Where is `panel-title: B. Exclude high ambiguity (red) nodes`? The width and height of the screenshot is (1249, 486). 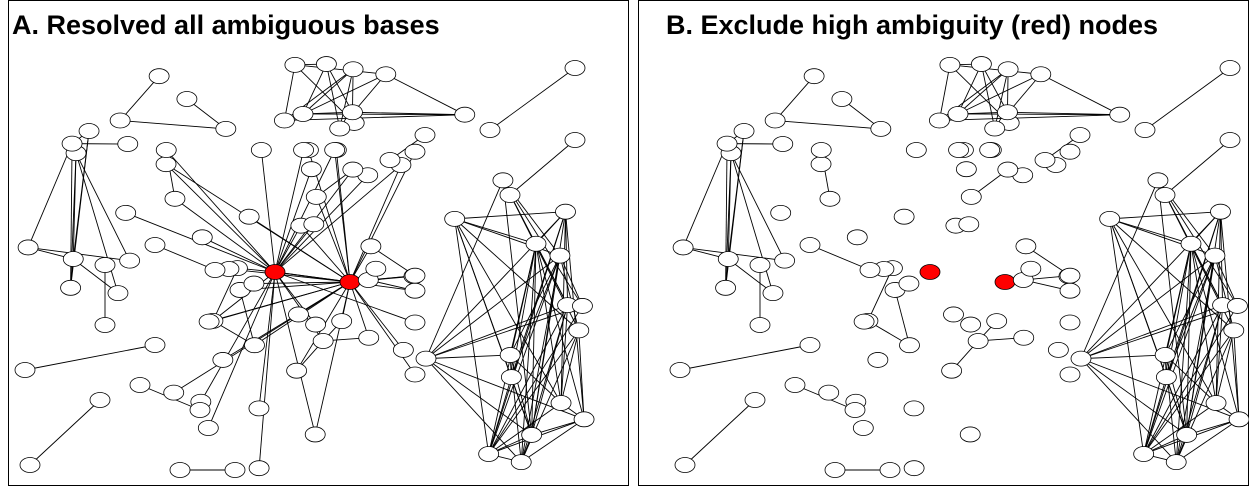 panel-title: B. Exclude high ambiguity (red) nodes is located at coordinates (912, 25).